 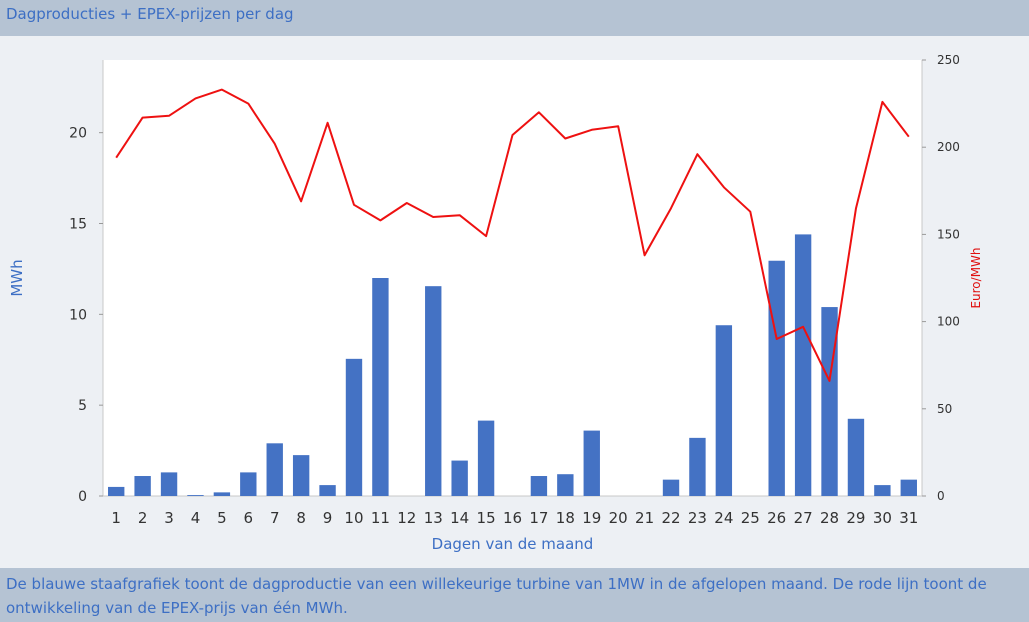 What do you see at coordinates (78, 134) in the screenshot?
I see `left-axis-tick-label: 20` at bounding box center [78, 134].